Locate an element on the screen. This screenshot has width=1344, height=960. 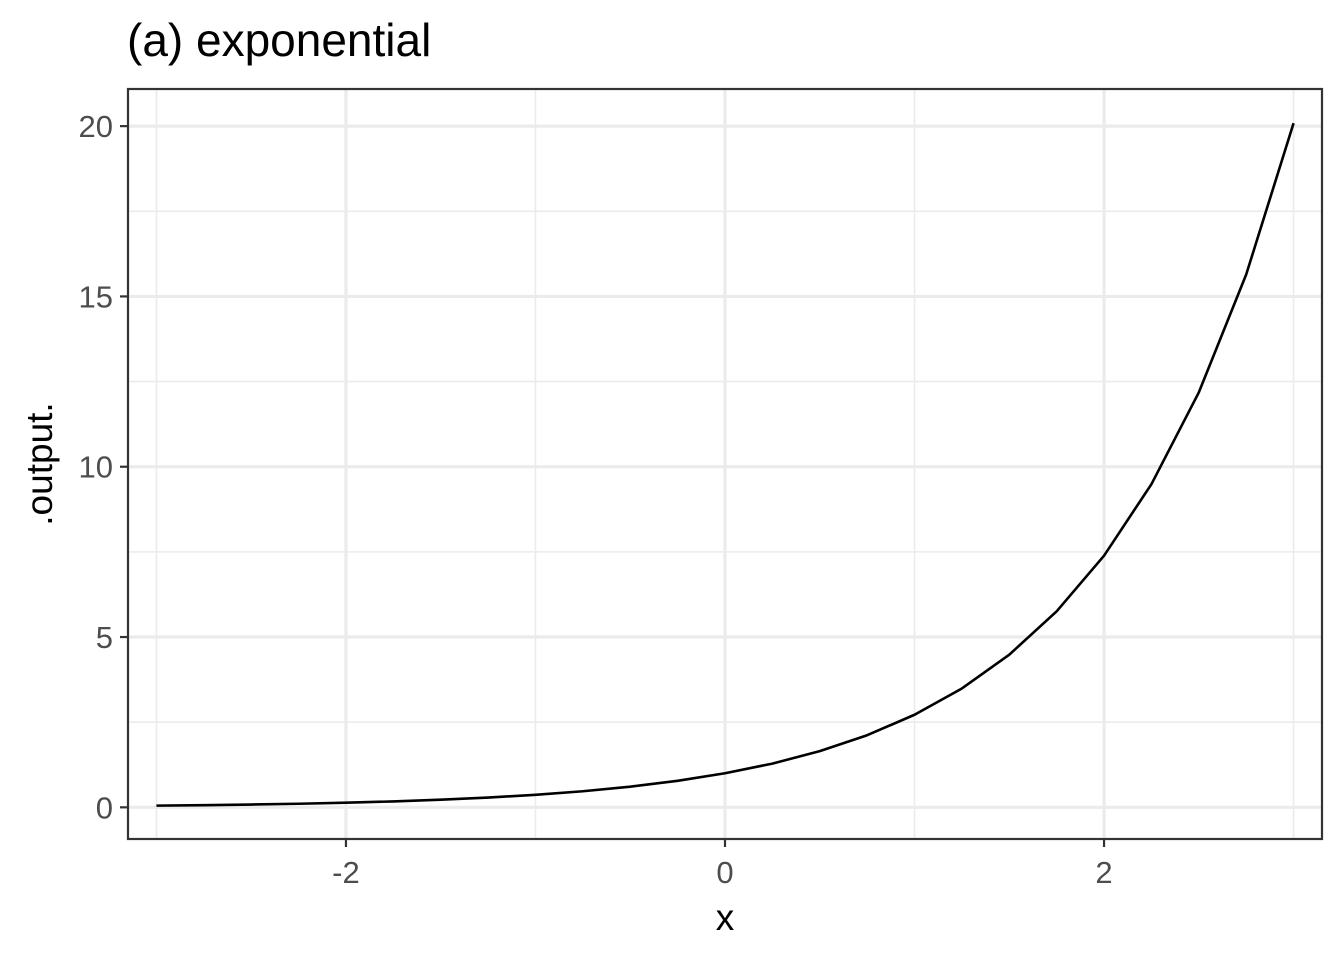
y-tick-label: 15 is located at coordinates (96, 296).